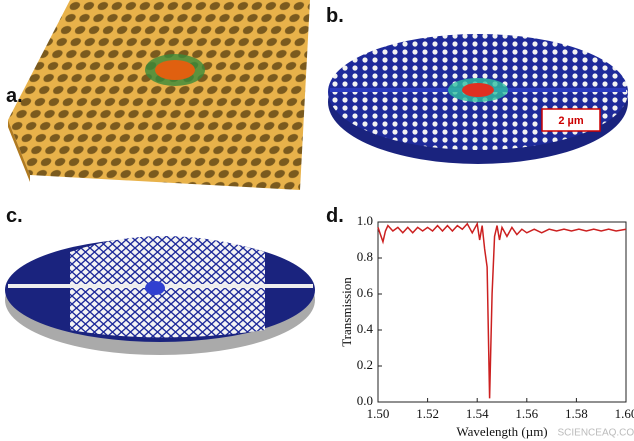 This screenshot has height=441, width=634. Describe the element at coordinates (335, 216) in the screenshot. I see `panel-label: d.` at that location.